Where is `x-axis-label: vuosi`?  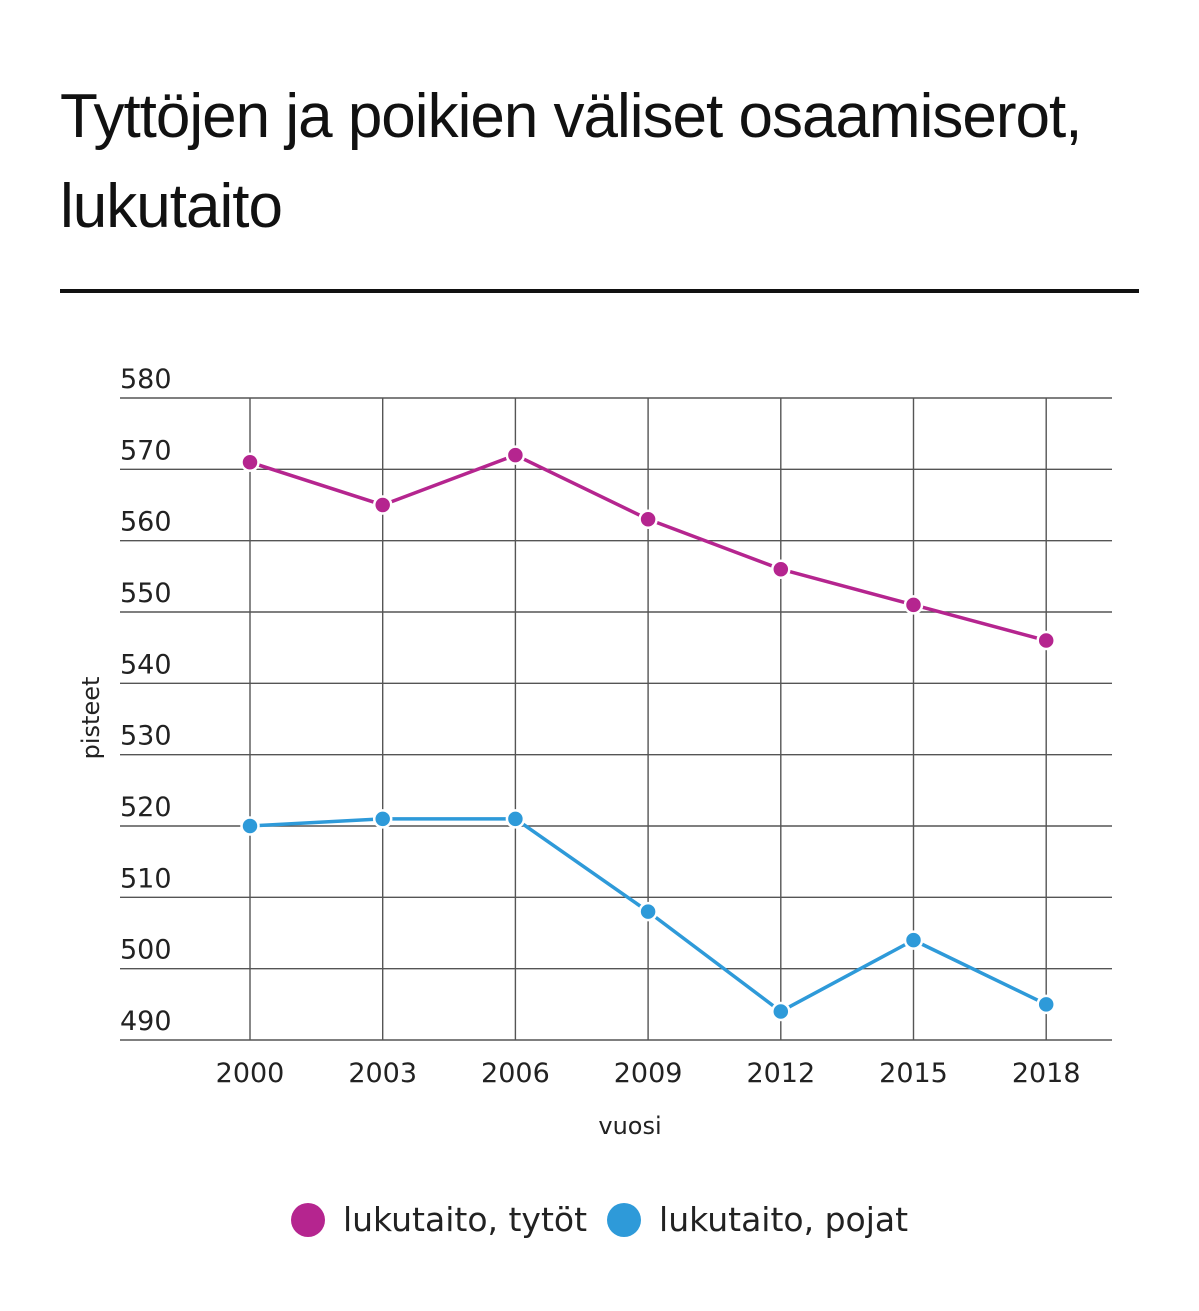
x-axis-label: vuosi is located at coordinates (629, 1126).